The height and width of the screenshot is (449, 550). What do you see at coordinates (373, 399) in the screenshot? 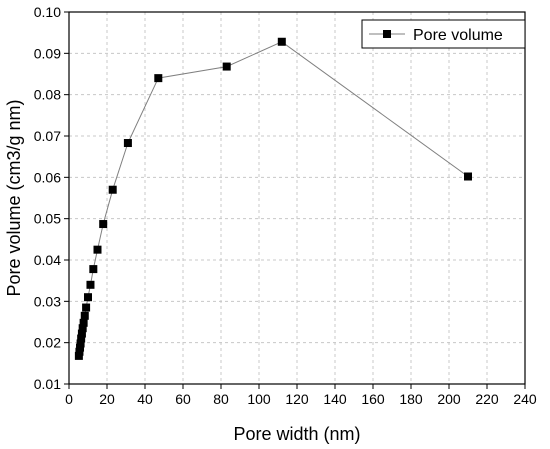
I see `x-tick-label: 160` at bounding box center [373, 399].